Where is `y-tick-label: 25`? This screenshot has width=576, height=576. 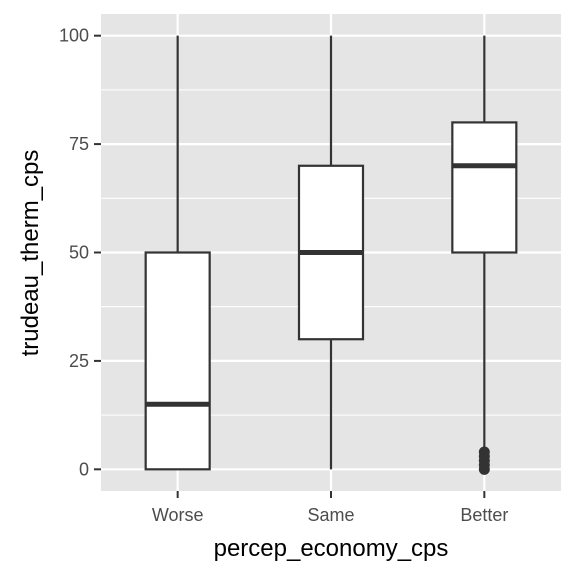
y-tick-label: 25 is located at coordinates (79, 361).